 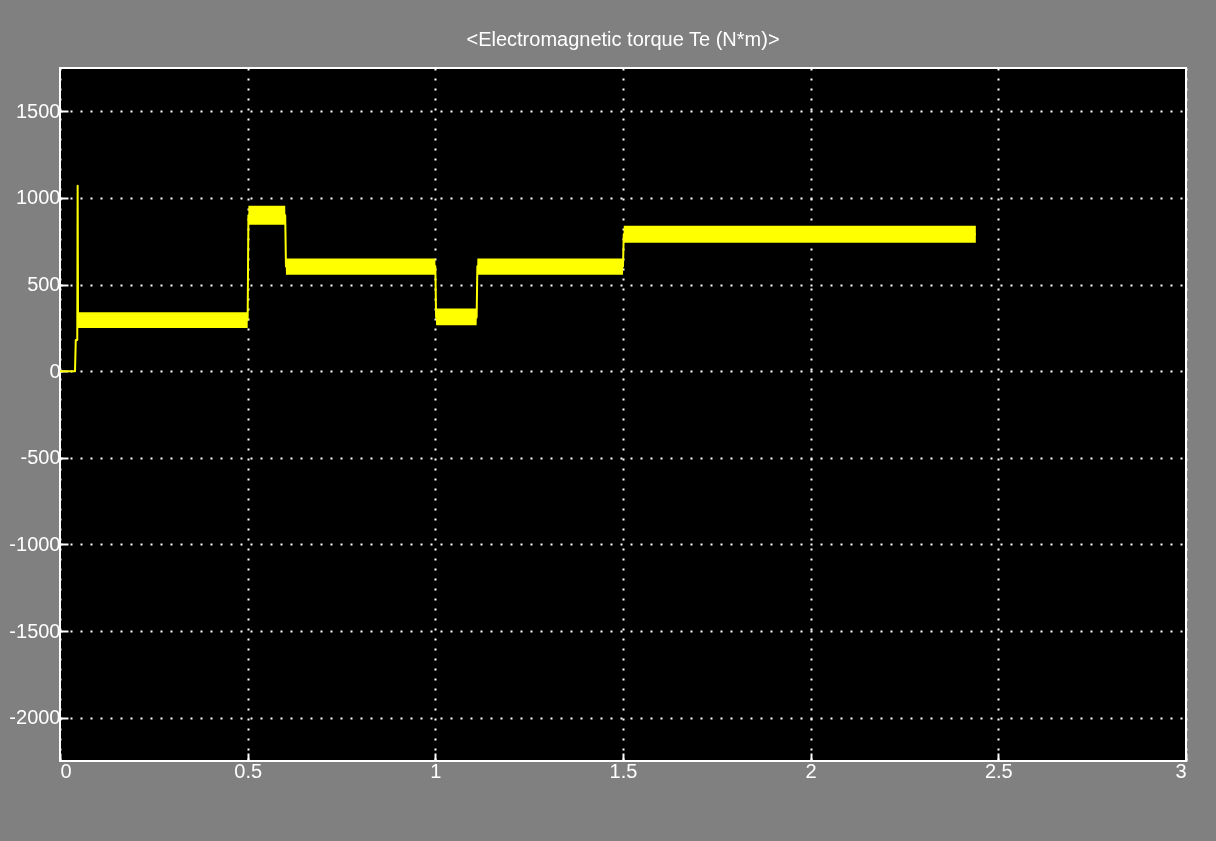 I want to click on x-tick-label: 1, so click(x=436, y=770).